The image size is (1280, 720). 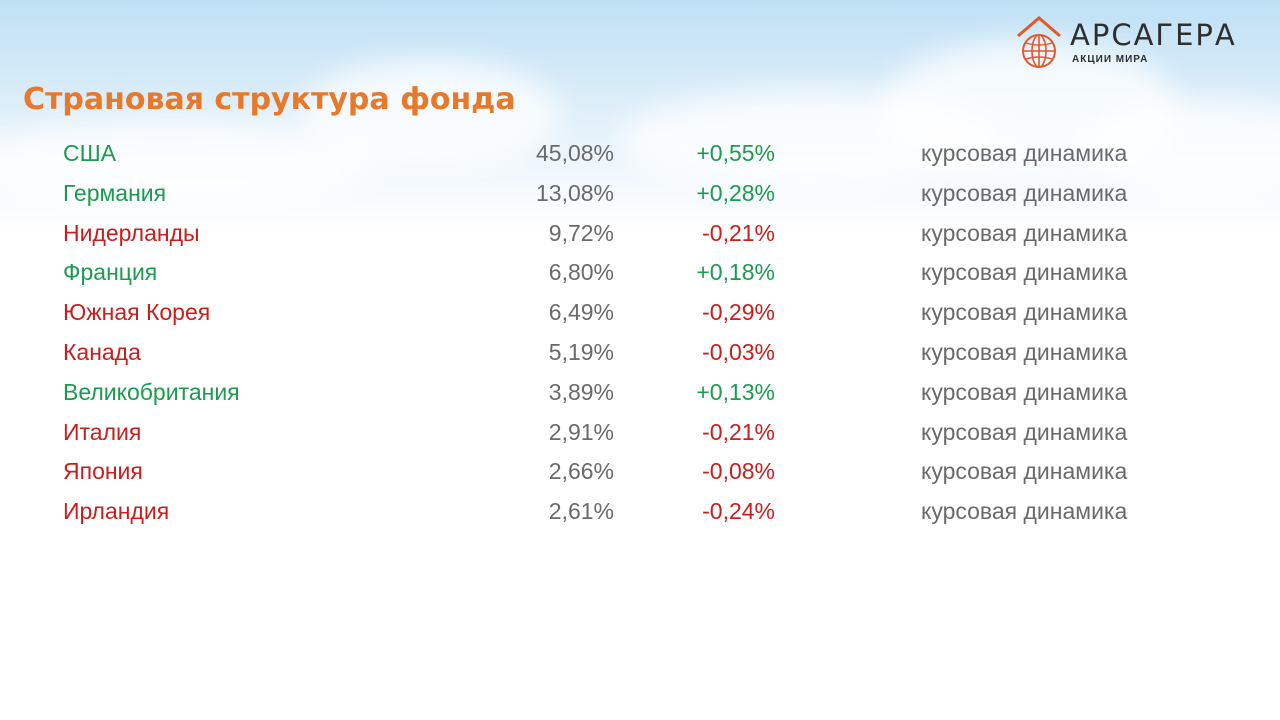 What do you see at coordinates (102, 351) in the screenshot?
I see `country-name: Канада` at bounding box center [102, 351].